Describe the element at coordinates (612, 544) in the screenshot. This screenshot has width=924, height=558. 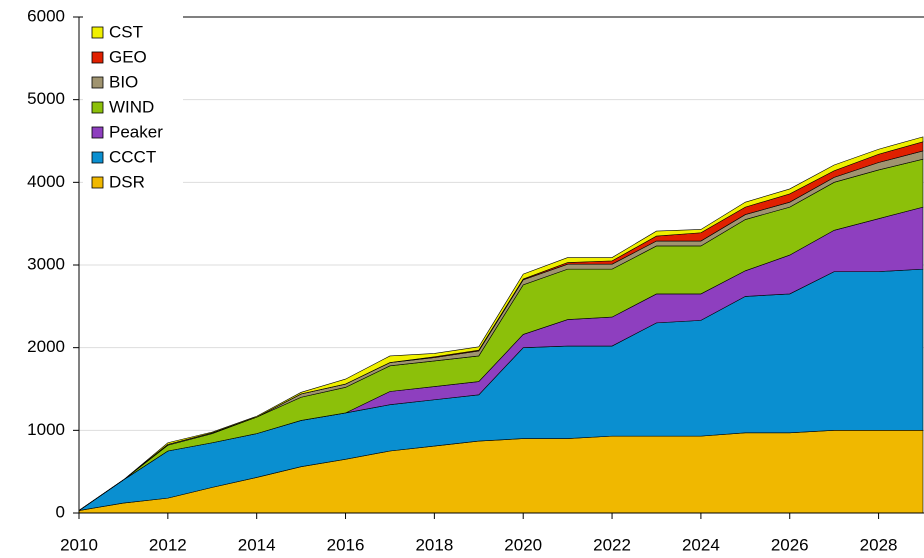
I see `x-tick-label: 2022` at that location.